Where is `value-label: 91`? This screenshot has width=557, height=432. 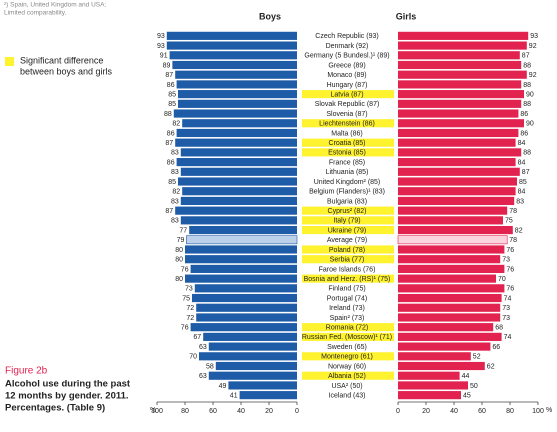 value-label: 91 is located at coordinates (164, 56).